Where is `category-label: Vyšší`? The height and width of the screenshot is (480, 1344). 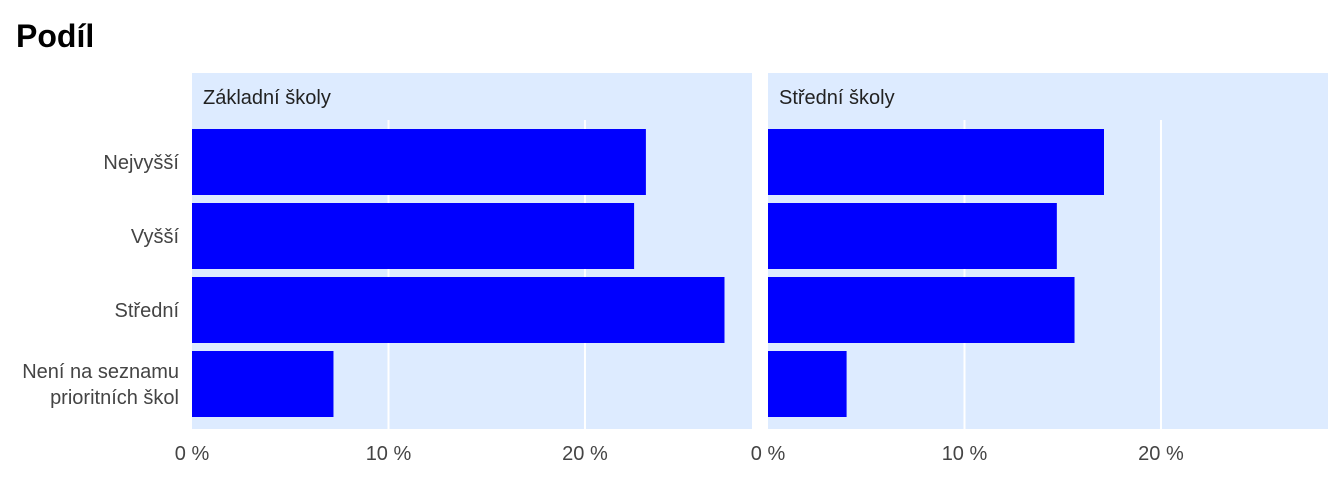 category-label: Vyšší is located at coordinates (155, 237).